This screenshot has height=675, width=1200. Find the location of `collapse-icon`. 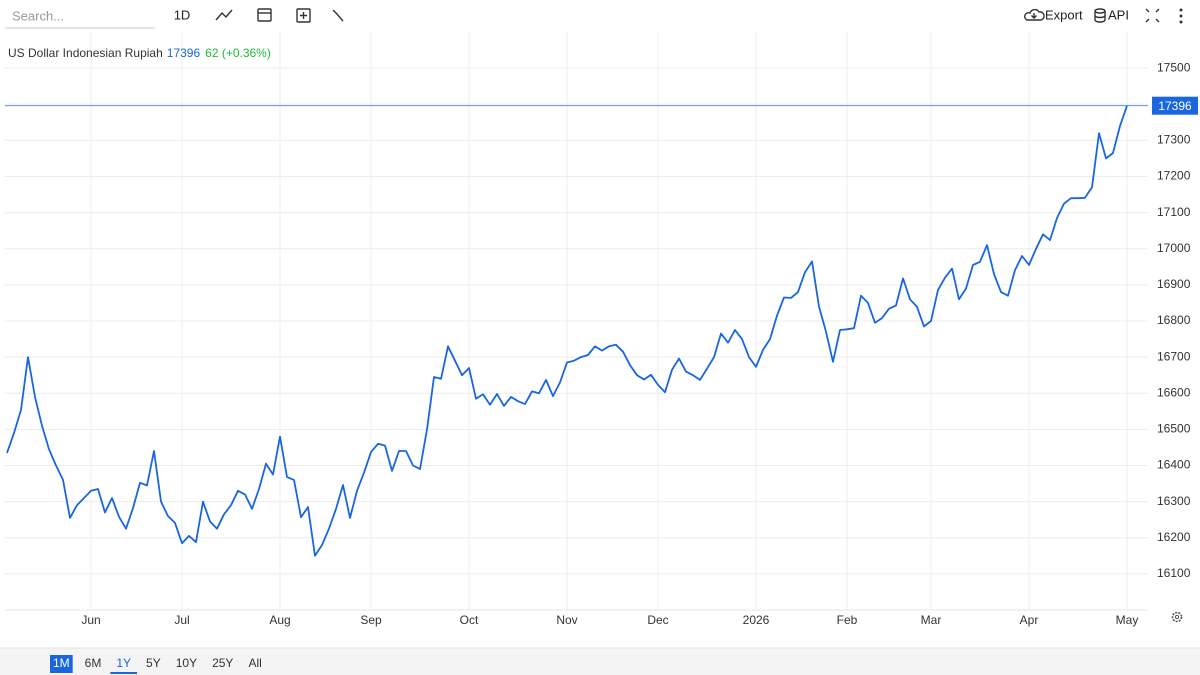

collapse-icon is located at coordinates (1152, 15).